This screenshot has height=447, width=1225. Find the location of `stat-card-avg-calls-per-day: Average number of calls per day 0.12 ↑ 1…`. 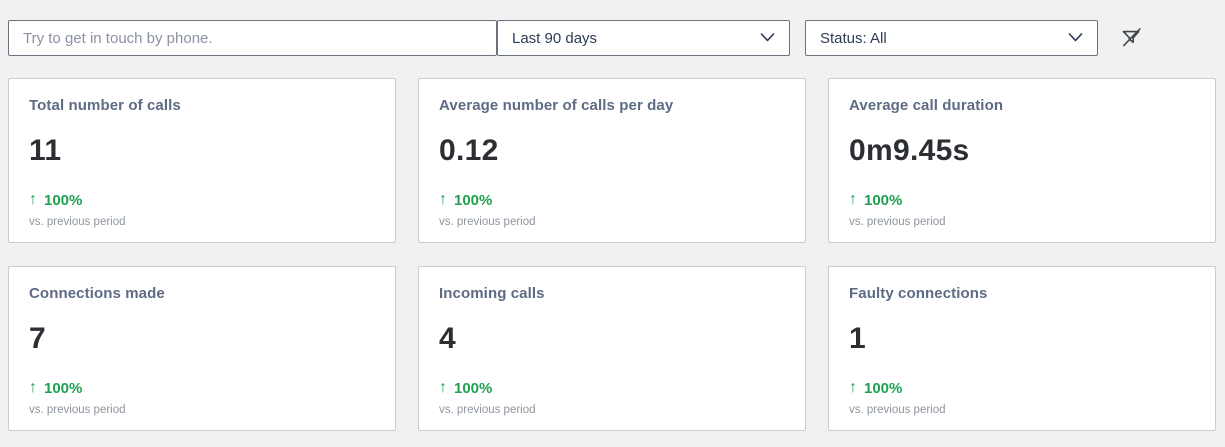

stat-card-avg-calls-per-day: Average number of calls per day 0.12 ↑ 1… is located at coordinates (612, 160).